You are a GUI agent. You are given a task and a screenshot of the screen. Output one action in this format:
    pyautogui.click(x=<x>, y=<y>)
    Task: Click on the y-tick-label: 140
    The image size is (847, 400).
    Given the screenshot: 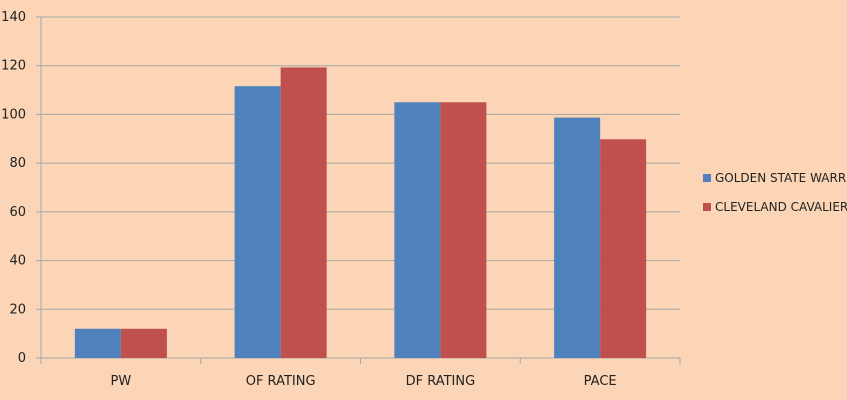 What is the action you would take?
    pyautogui.click(x=13, y=17)
    